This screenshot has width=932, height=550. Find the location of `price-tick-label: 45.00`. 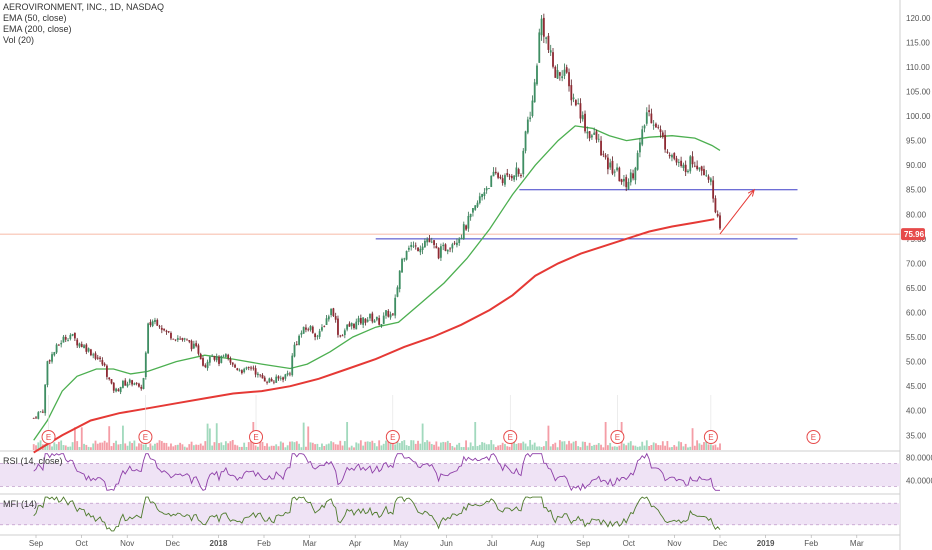

price-tick-label: 45.00 is located at coordinates (916, 386).